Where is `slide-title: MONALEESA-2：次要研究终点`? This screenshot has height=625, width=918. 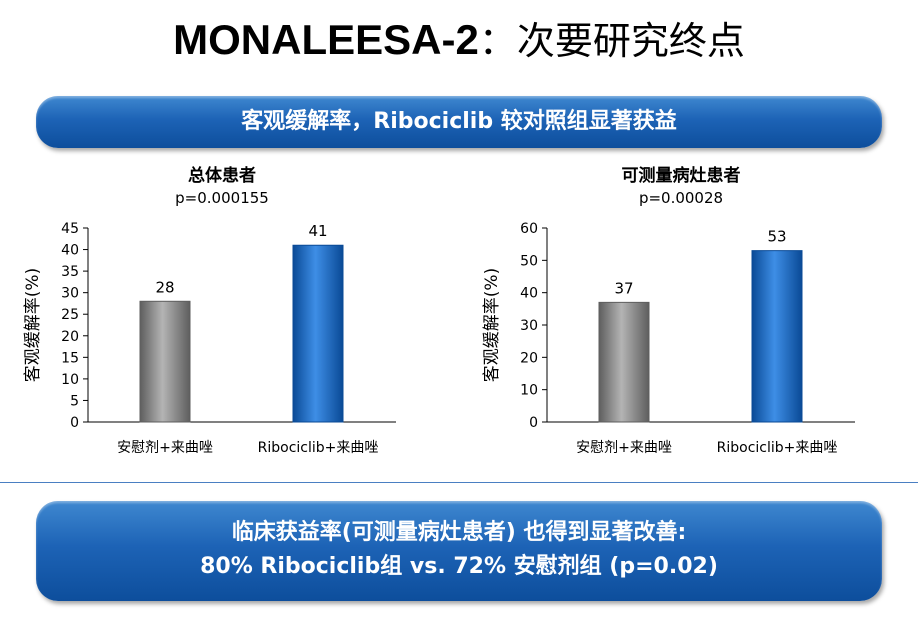 slide-title: MONALEESA-2：次要研究终点 is located at coordinates (459, 40).